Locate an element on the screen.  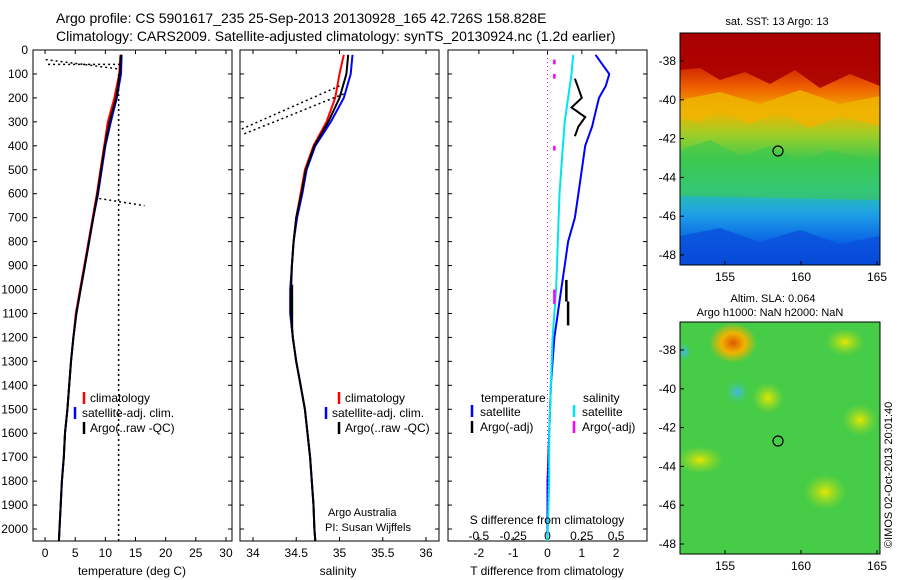
series-line-satellite-adj-clim- is located at coordinates (321, 298).